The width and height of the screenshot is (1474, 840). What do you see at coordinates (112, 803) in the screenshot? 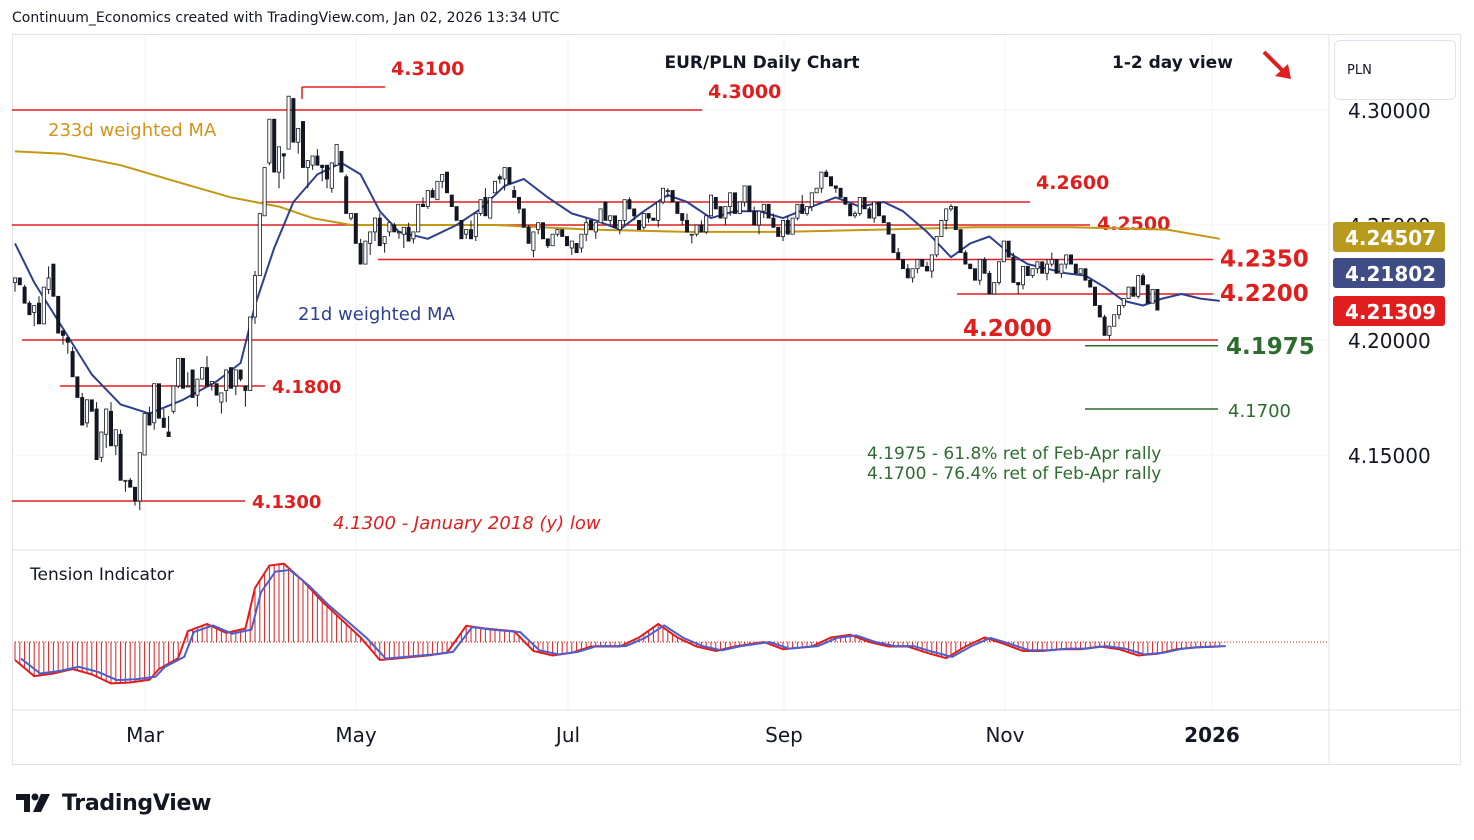
I see `tradingview-logo: TradingView` at bounding box center [112, 803].